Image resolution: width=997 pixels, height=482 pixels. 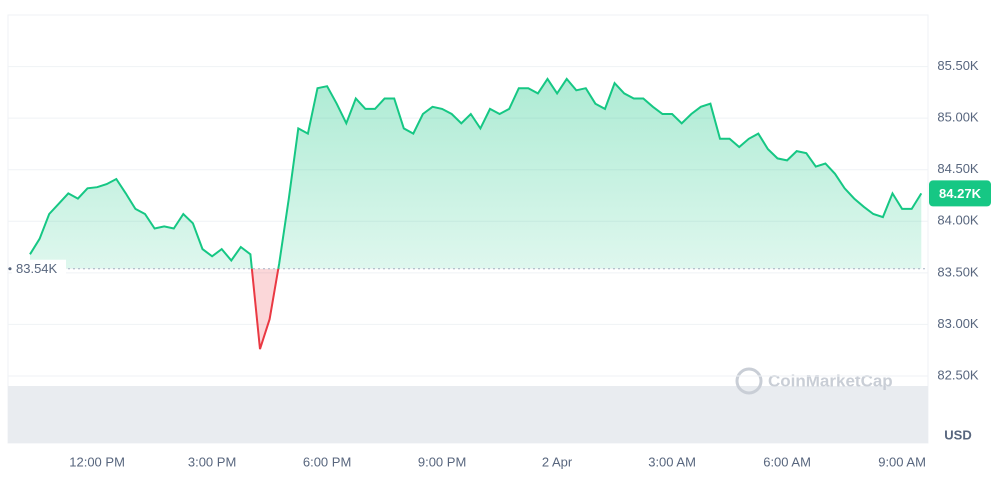 What do you see at coordinates (787, 461) in the screenshot?
I see `x-tick-label: 6:00 AM` at bounding box center [787, 461].